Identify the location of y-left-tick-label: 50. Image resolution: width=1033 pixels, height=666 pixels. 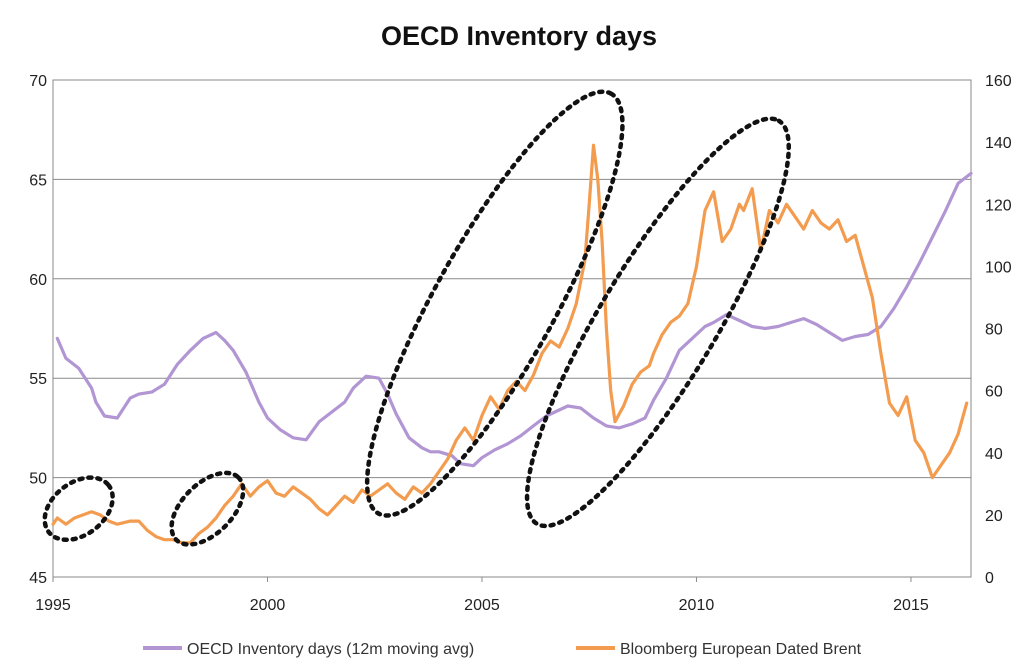
(38, 479).